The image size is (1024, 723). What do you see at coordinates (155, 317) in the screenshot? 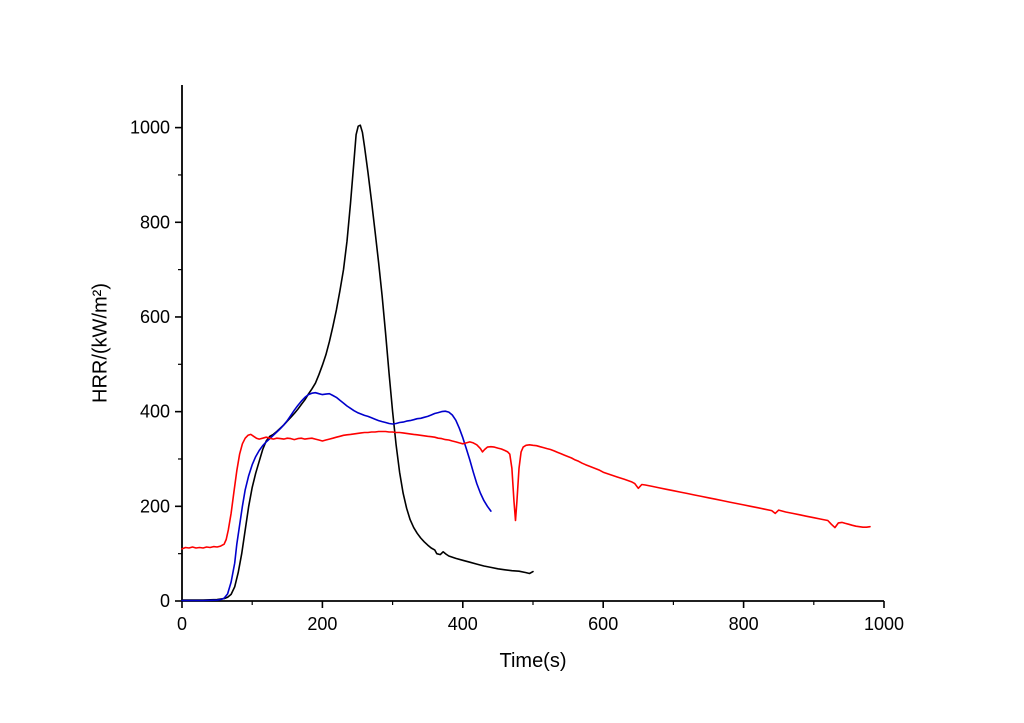
I see `y-tick-label: 600` at bounding box center [155, 317].